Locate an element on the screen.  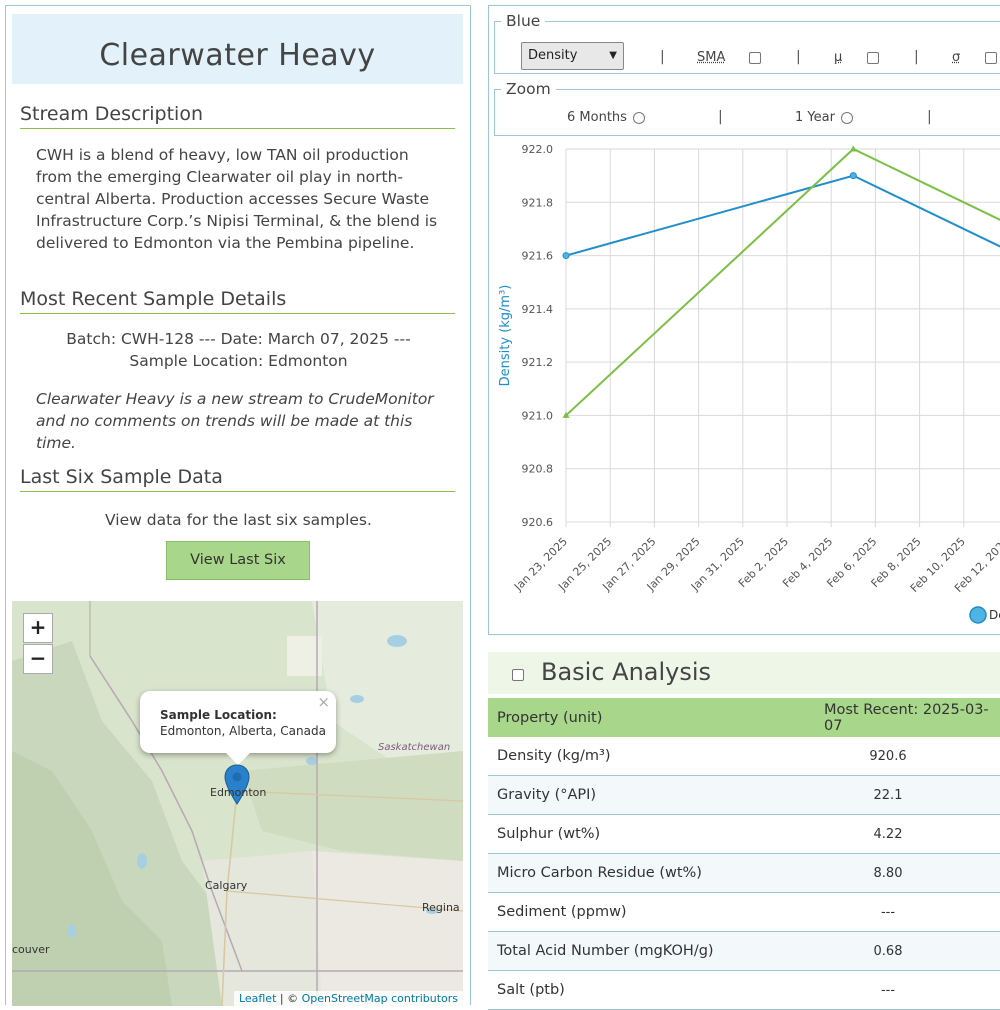
value-cell: 0.68 is located at coordinates (884, 951).